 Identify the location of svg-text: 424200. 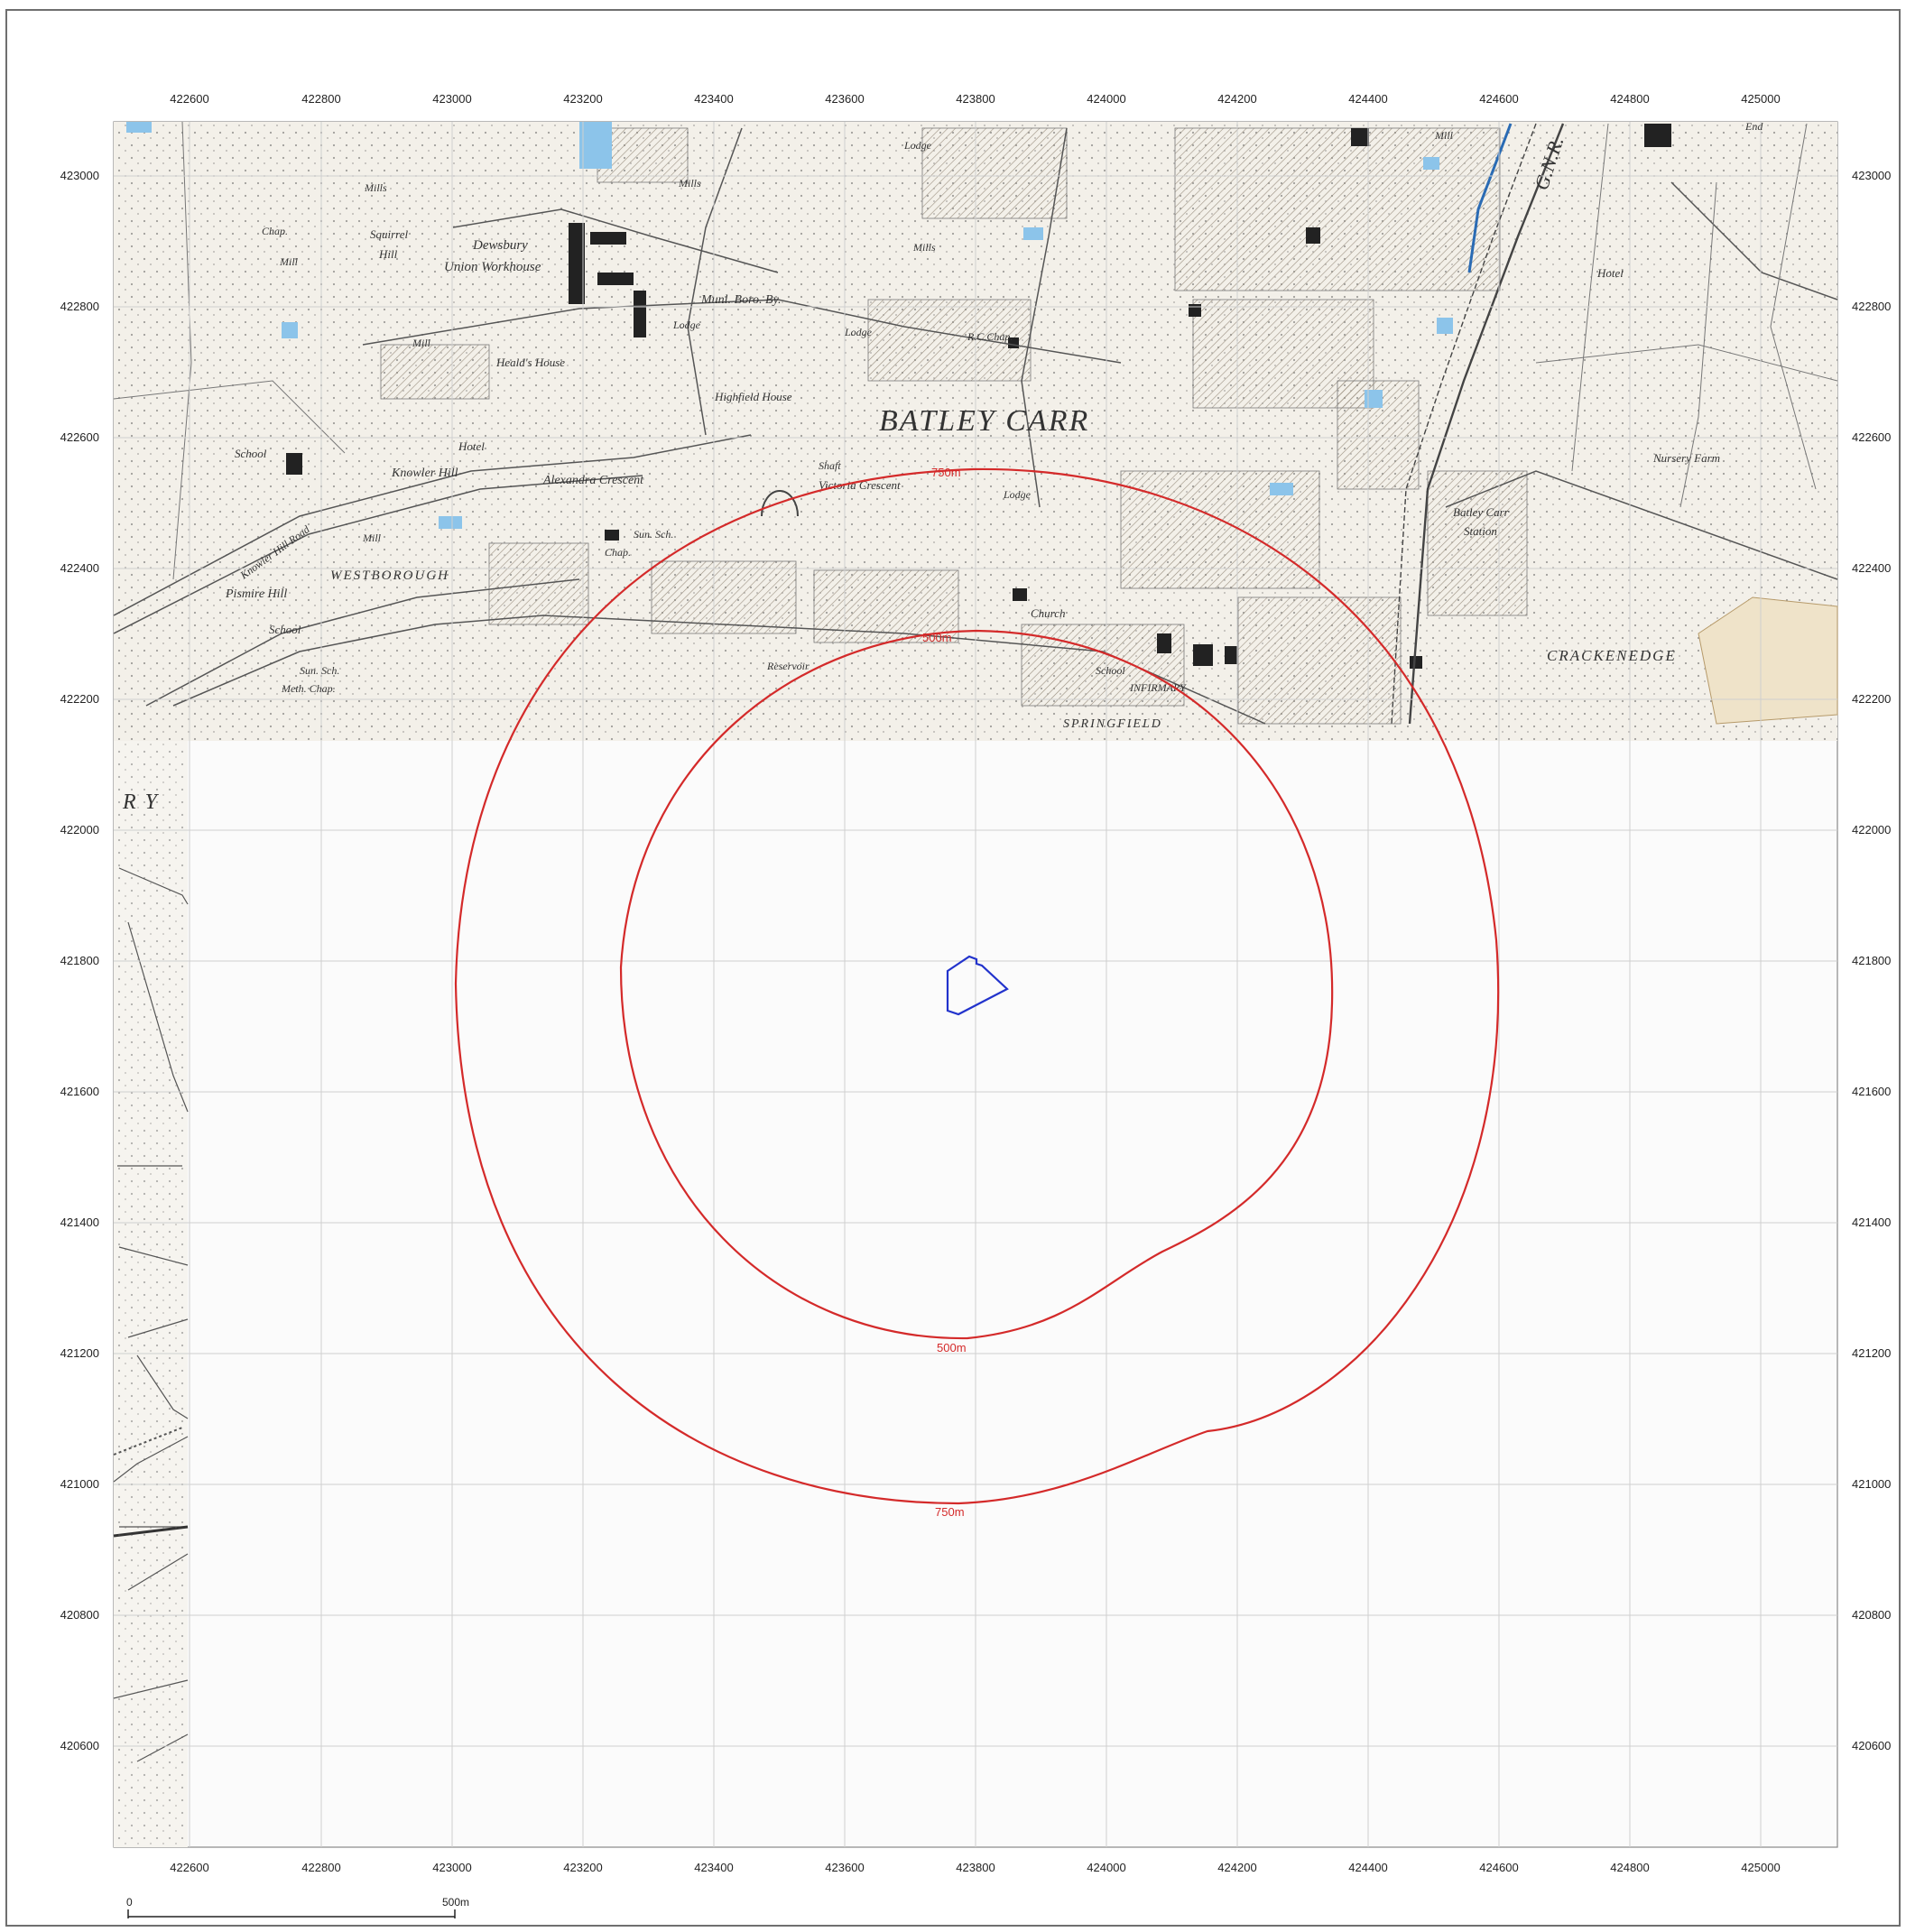
(1237, 1868).